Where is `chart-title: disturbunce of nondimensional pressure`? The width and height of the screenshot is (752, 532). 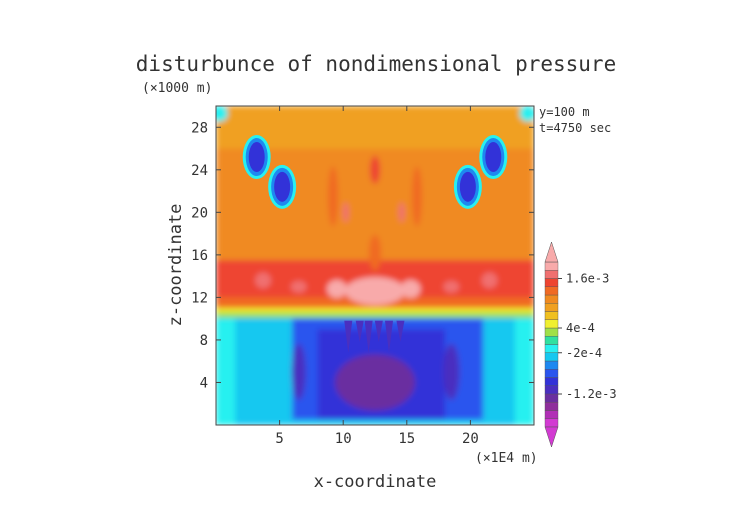 chart-title: disturbunce of nondimensional pressure is located at coordinates (376, 64).